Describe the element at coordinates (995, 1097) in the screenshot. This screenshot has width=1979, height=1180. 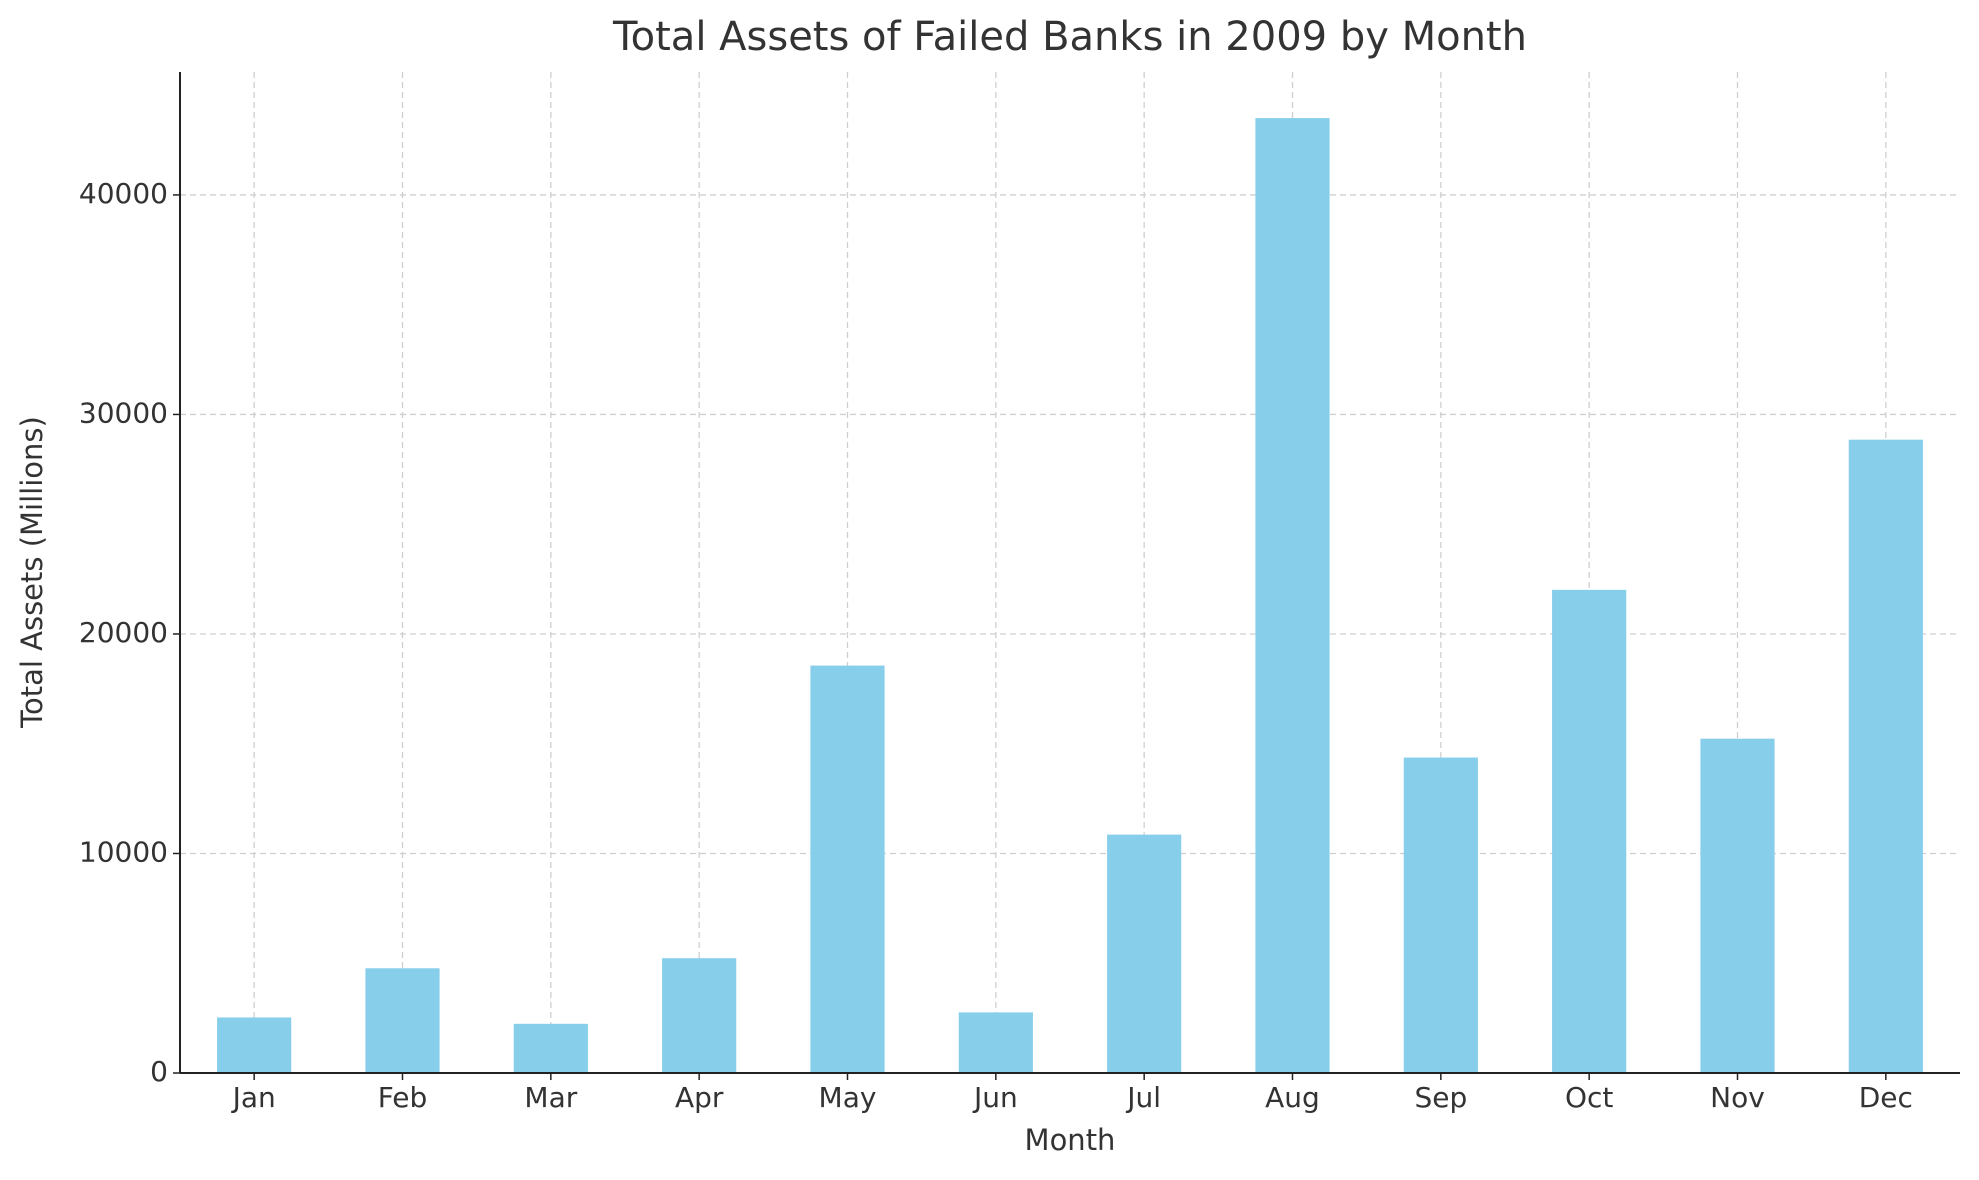
I see `x-tick-label: Jun` at that location.